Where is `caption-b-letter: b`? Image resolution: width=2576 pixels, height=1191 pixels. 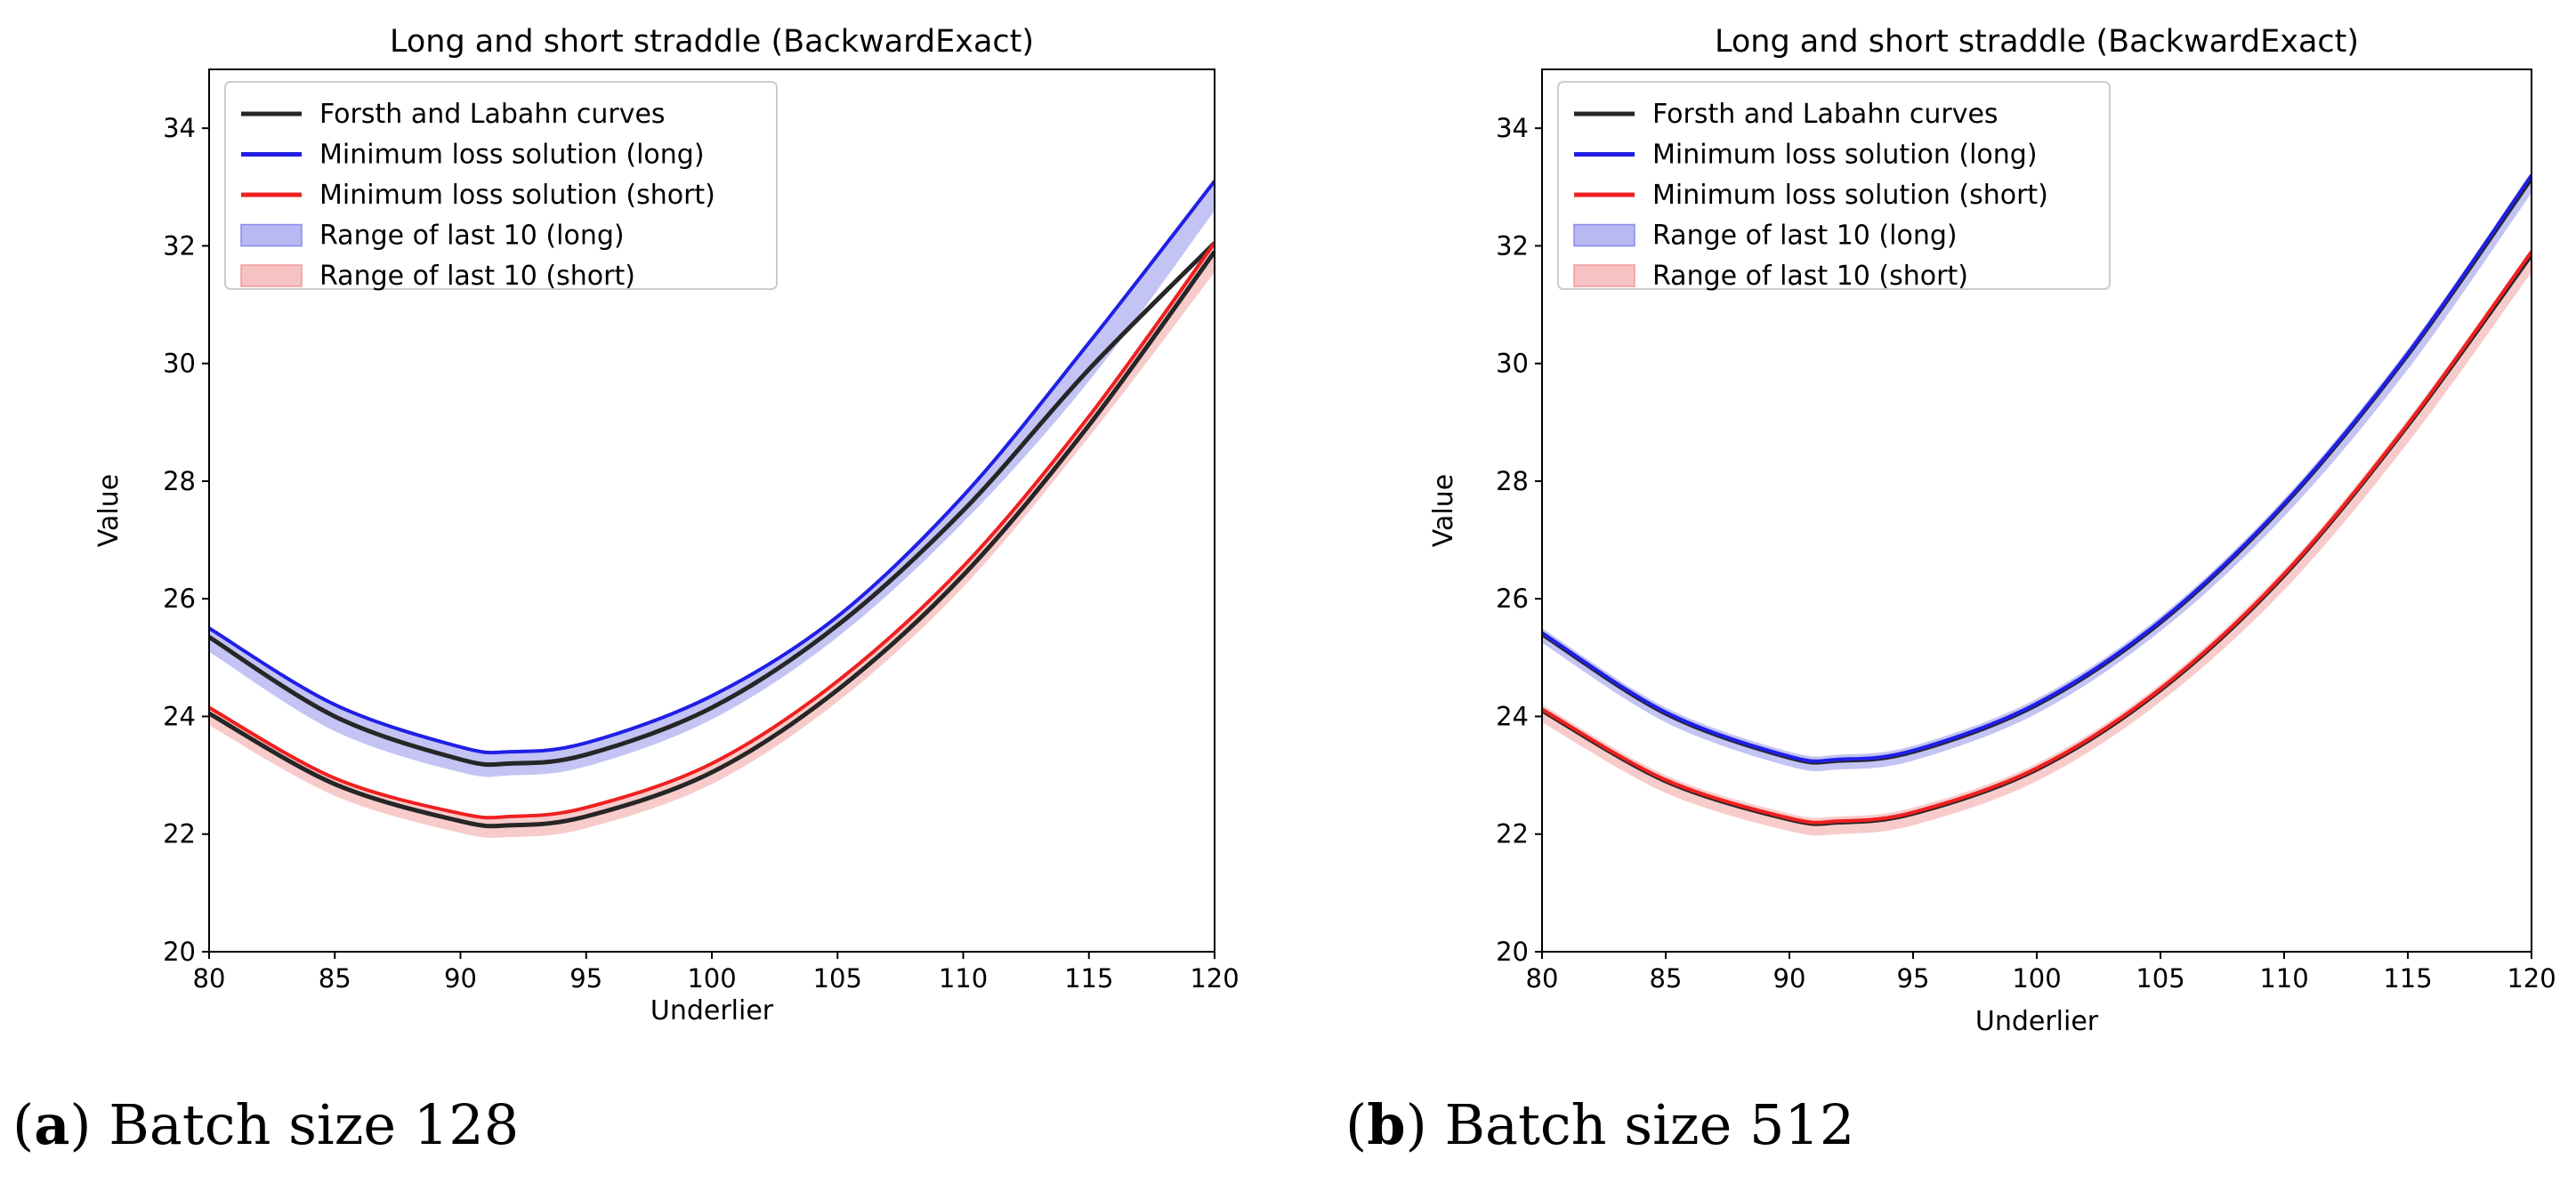
caption-b-letter: b is located at coordinates (1386, 1124).